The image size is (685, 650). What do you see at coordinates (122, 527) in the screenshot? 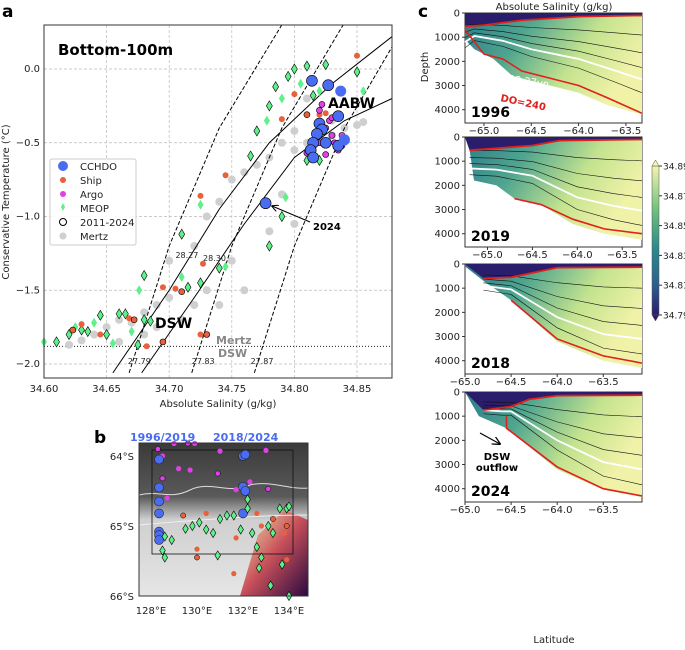
I see `map-y-tick-label: 65°S` at bounding box center [122, 527].